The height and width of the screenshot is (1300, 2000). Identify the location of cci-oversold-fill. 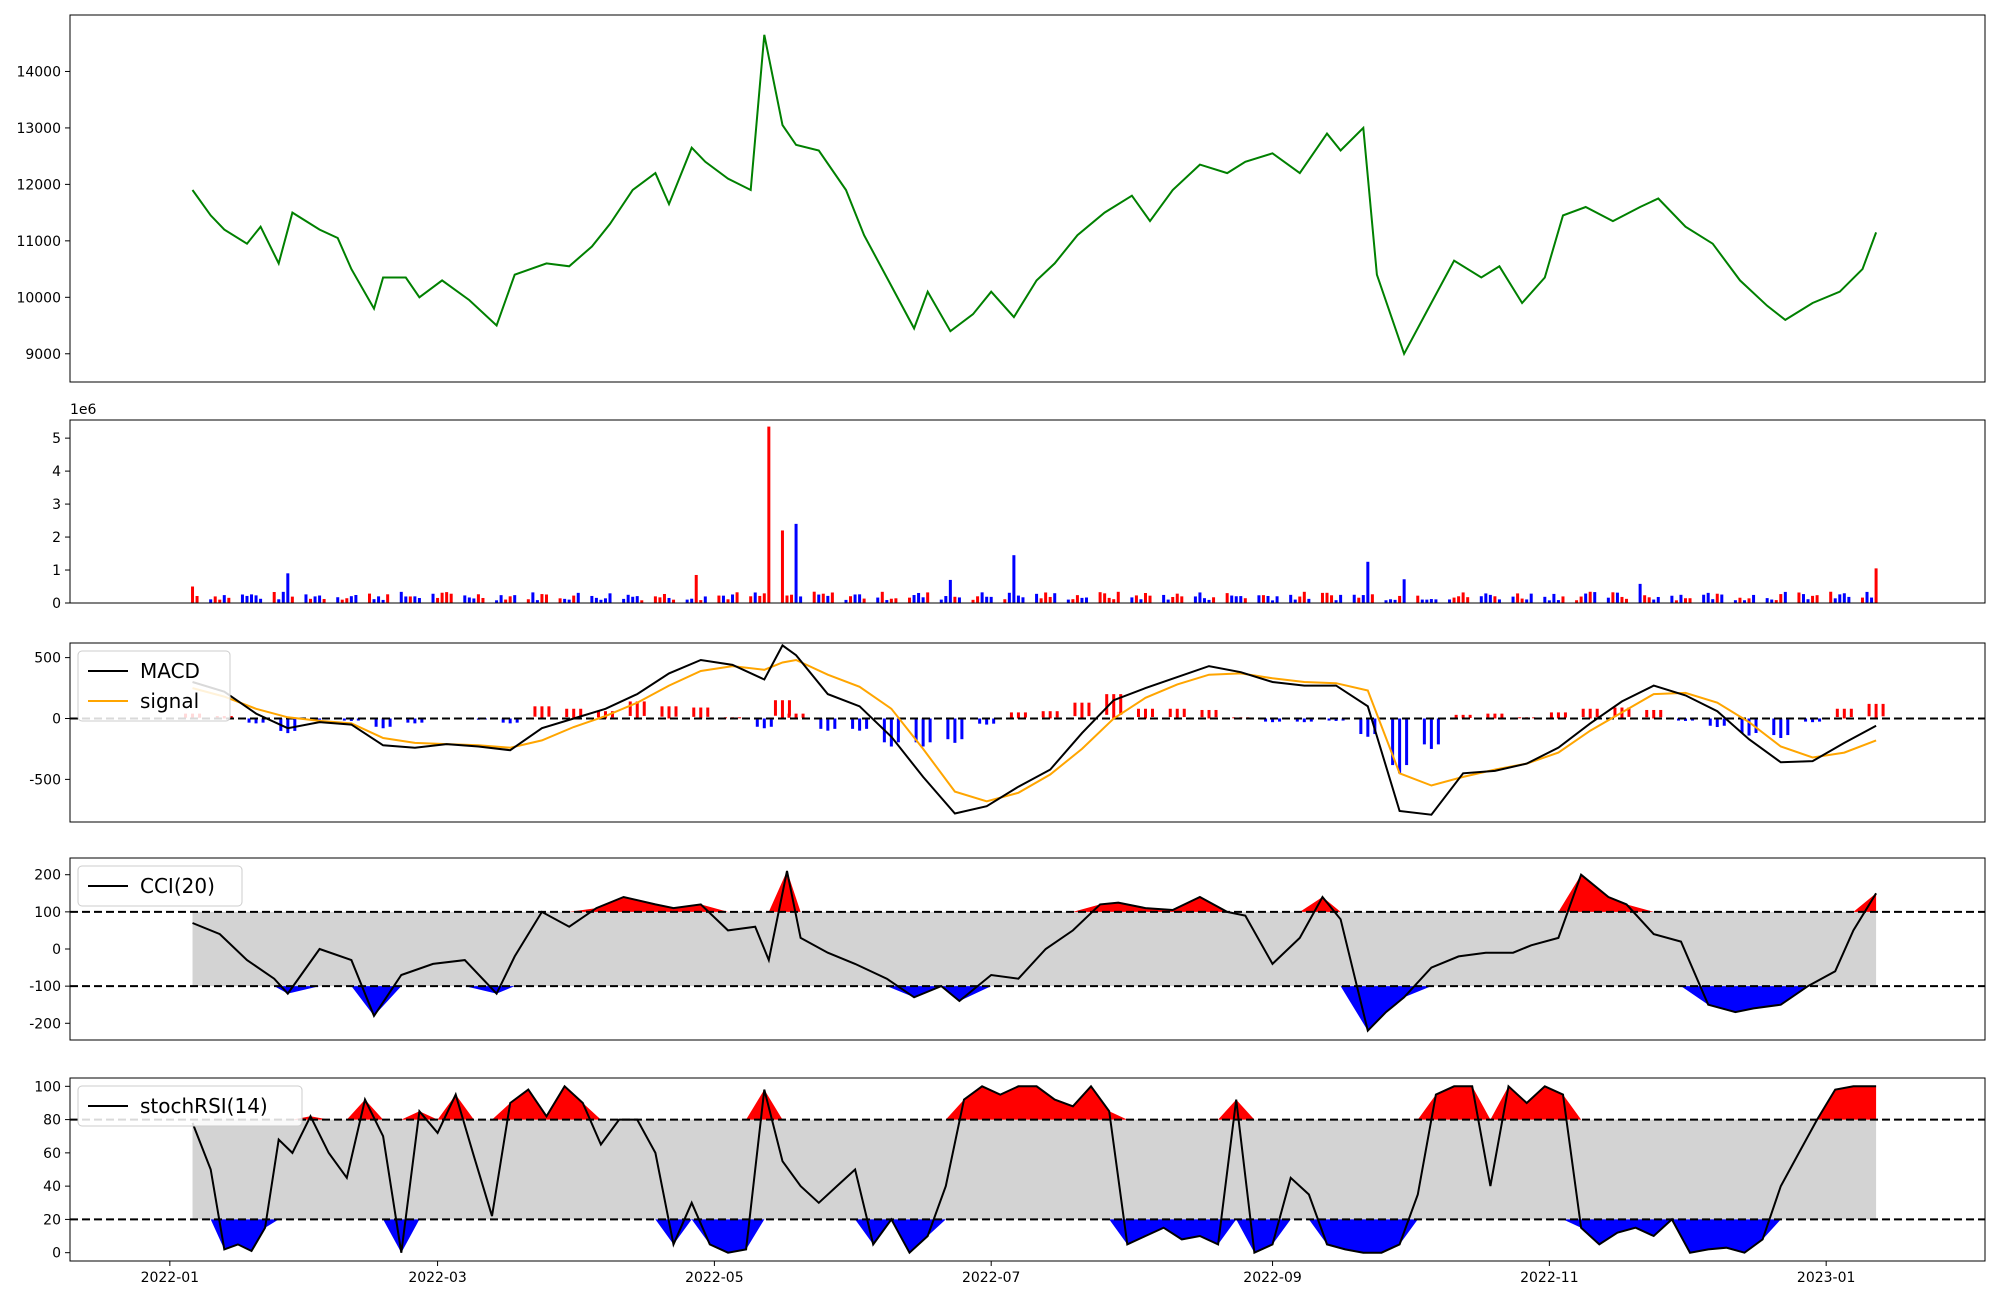
(1034, 1008).